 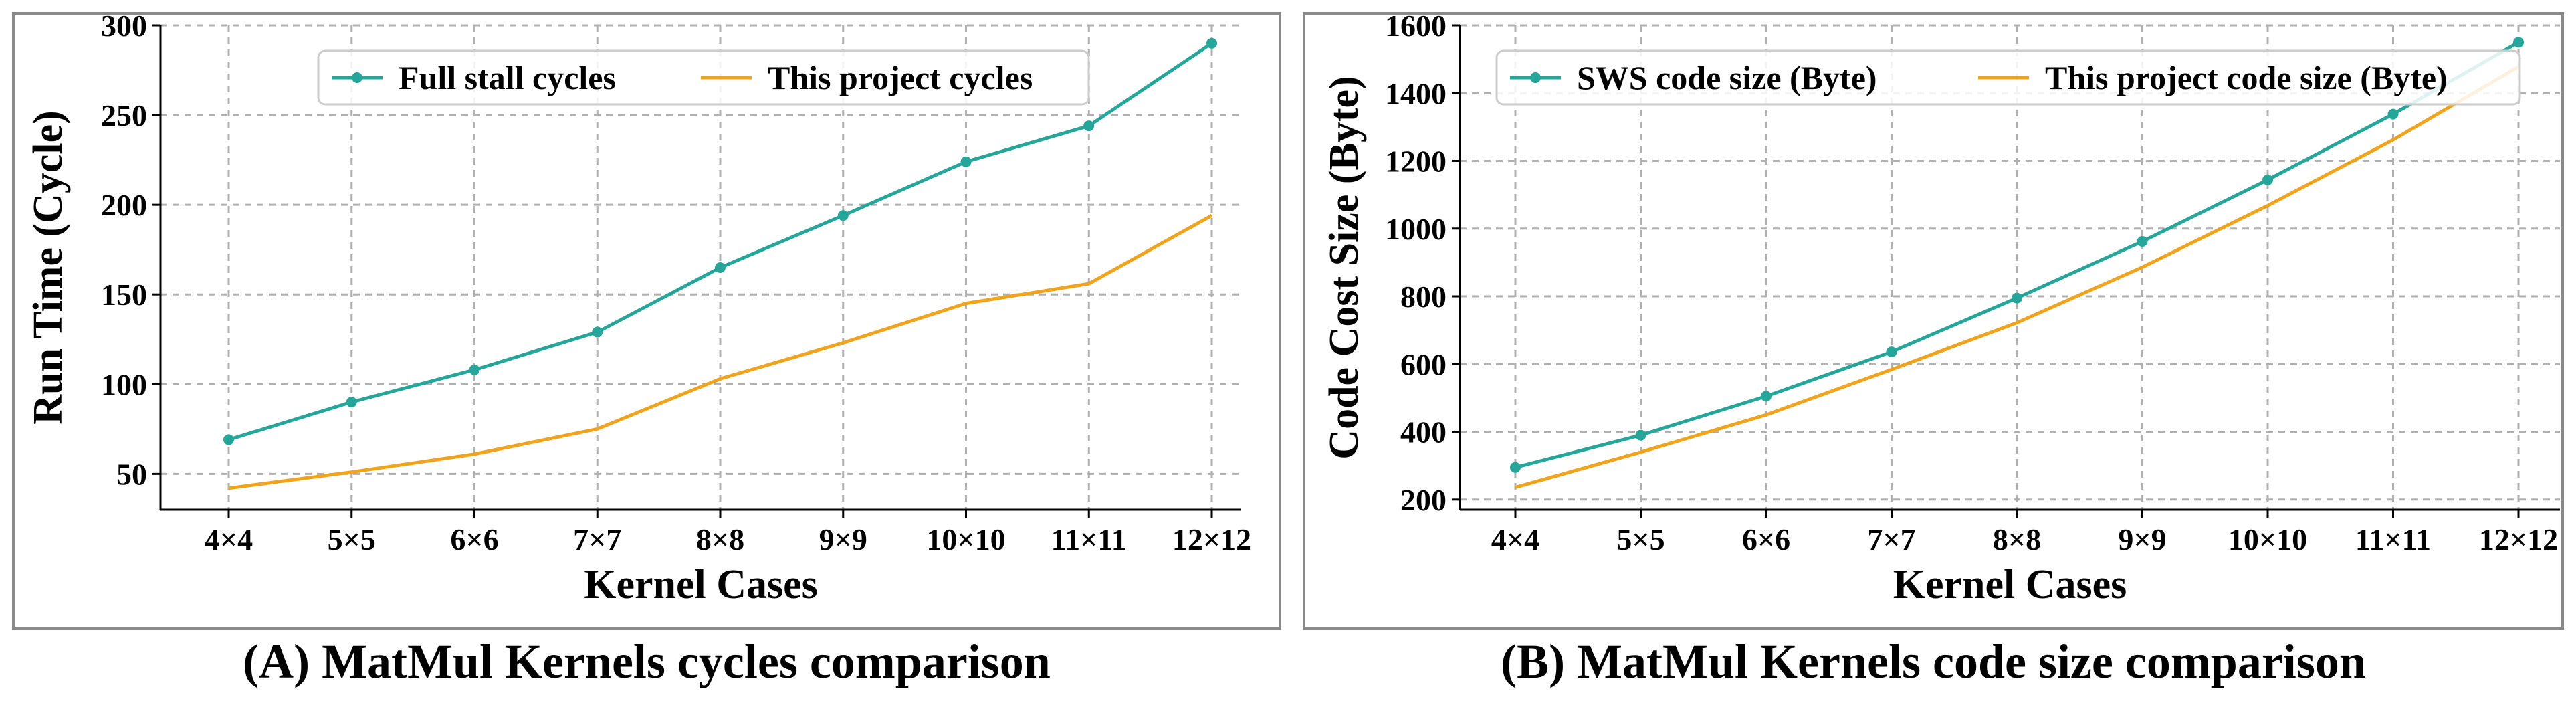 What do you see at coordinates (48, 267) in the screenshot?
I see `y-axis-label: Run Time (Cycle)` at bounding box center [48, 267].